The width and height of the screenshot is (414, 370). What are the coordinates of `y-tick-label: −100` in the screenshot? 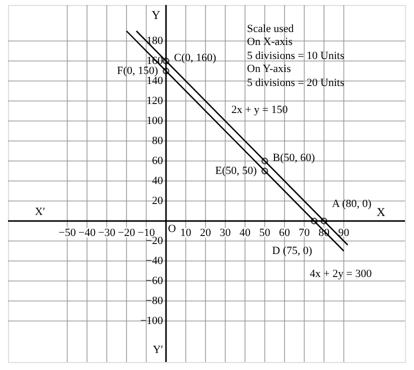 It's located at (152, 321).